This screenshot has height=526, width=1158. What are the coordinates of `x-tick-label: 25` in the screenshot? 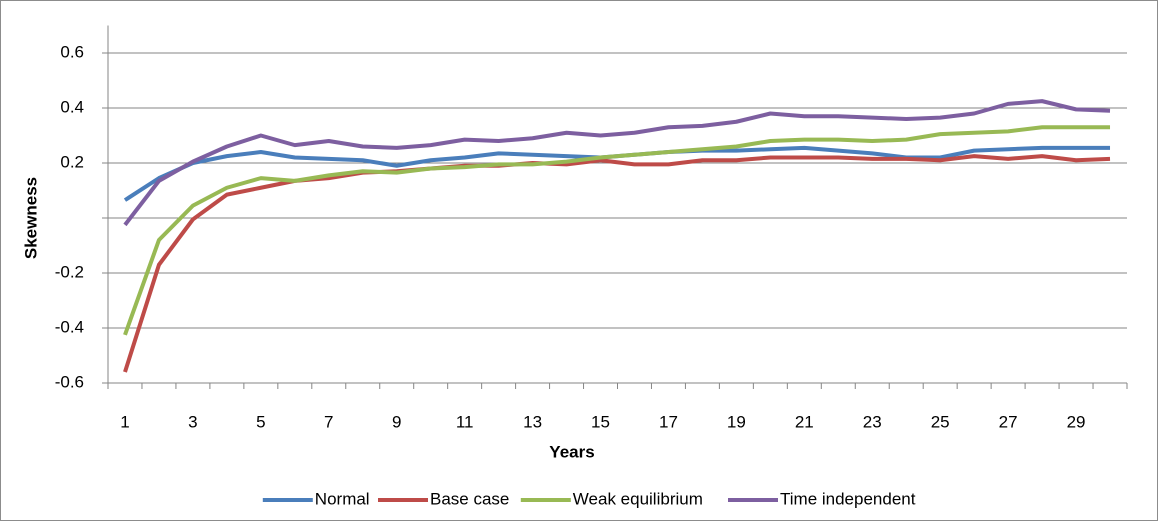 It's located at (940, 421).